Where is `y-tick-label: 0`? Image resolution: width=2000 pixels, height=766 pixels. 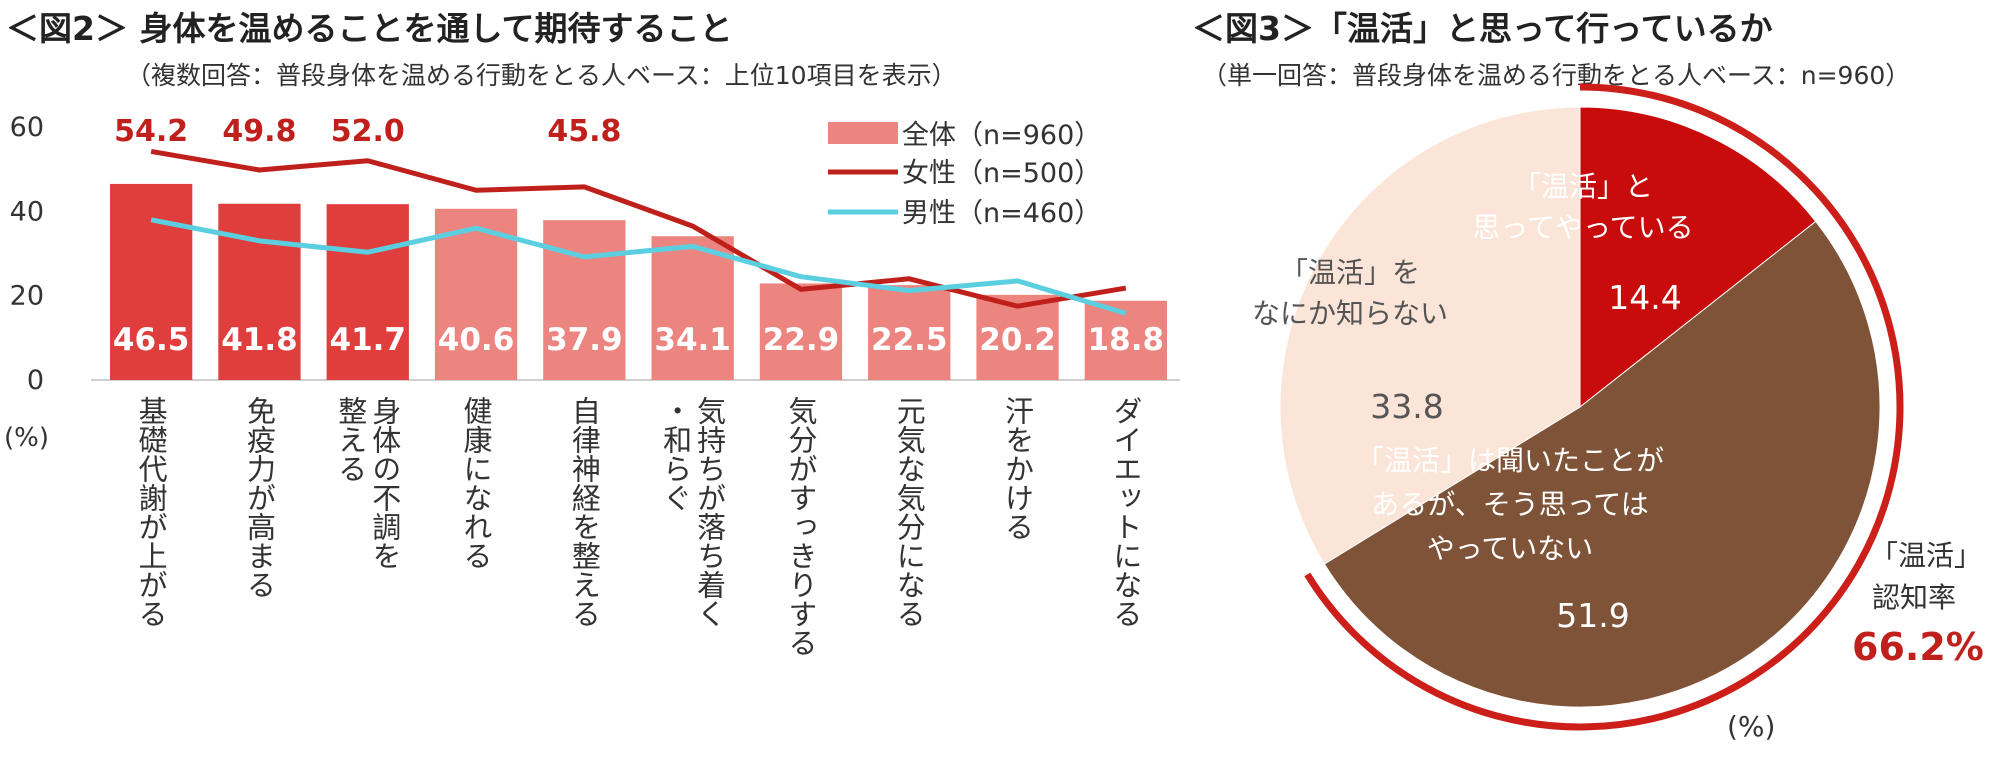
y-tick-label: 0 is located at coordinates (35, 380).